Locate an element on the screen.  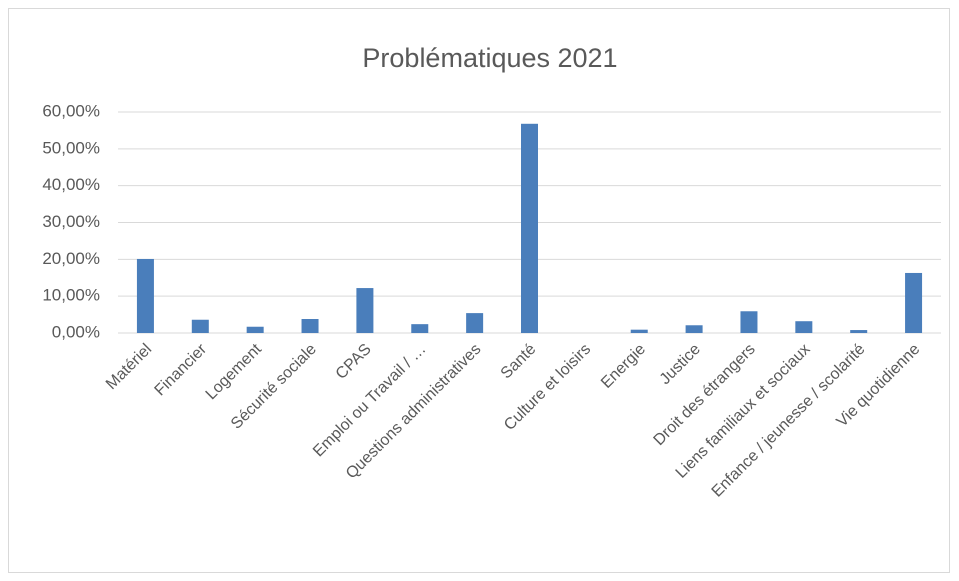
y-tick-label: 20,00% is located at coordinates (71, 258).